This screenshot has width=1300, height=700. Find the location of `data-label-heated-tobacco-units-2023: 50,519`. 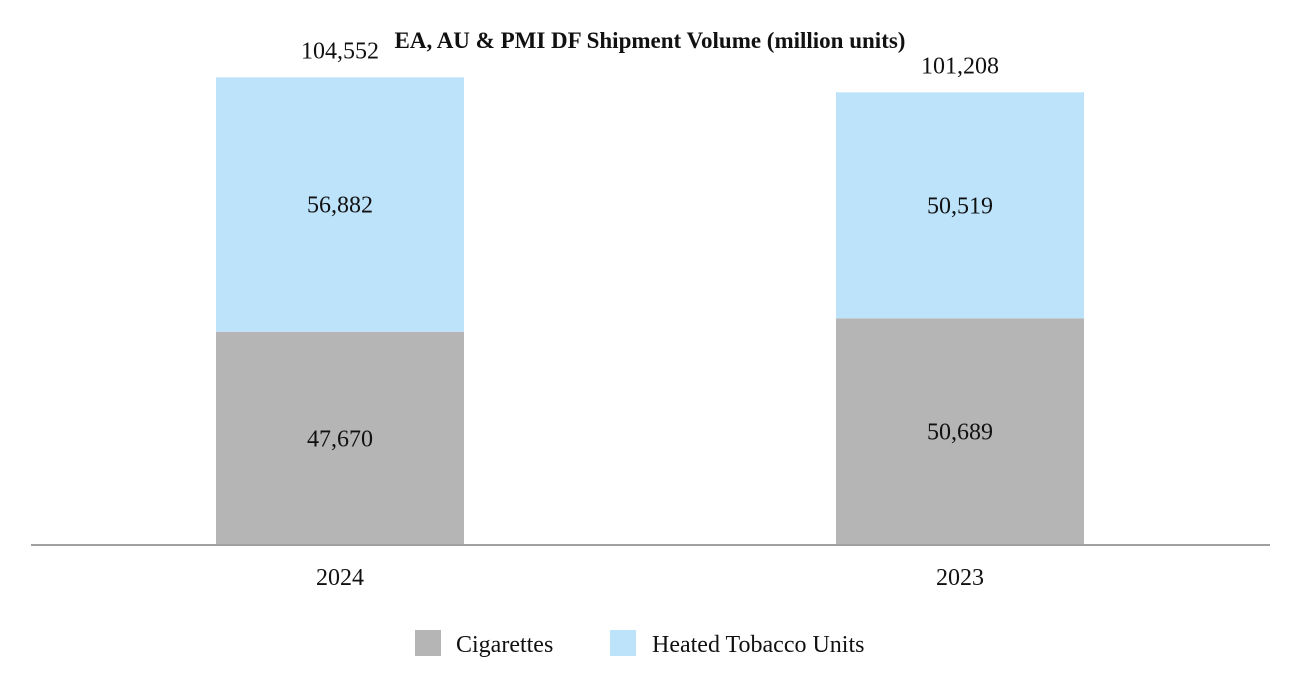

data-label-heated-tobacco-units-2023: 50,519 is located at coordinates (960, 206).